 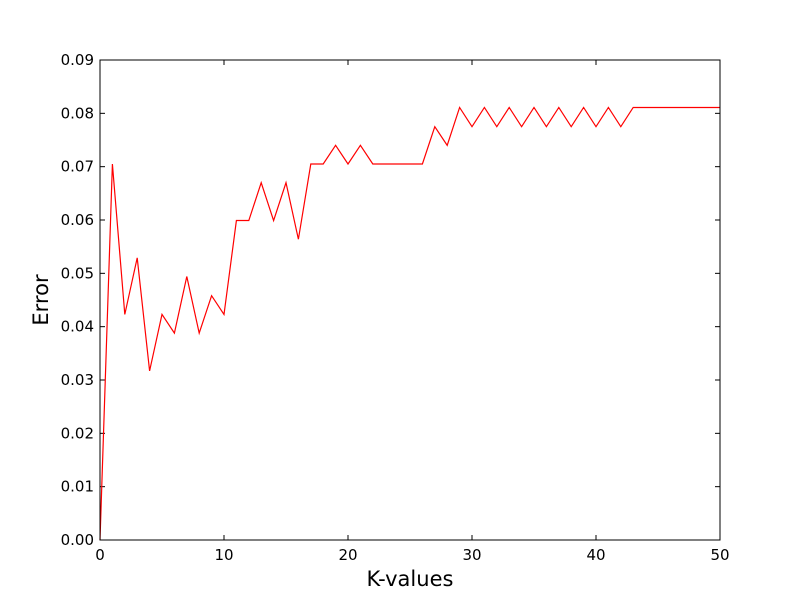 What do you see at coordinates (77, 273) in the screenshot?
I see `y-tick-label: 0.05` at bounding box center [77, 273].